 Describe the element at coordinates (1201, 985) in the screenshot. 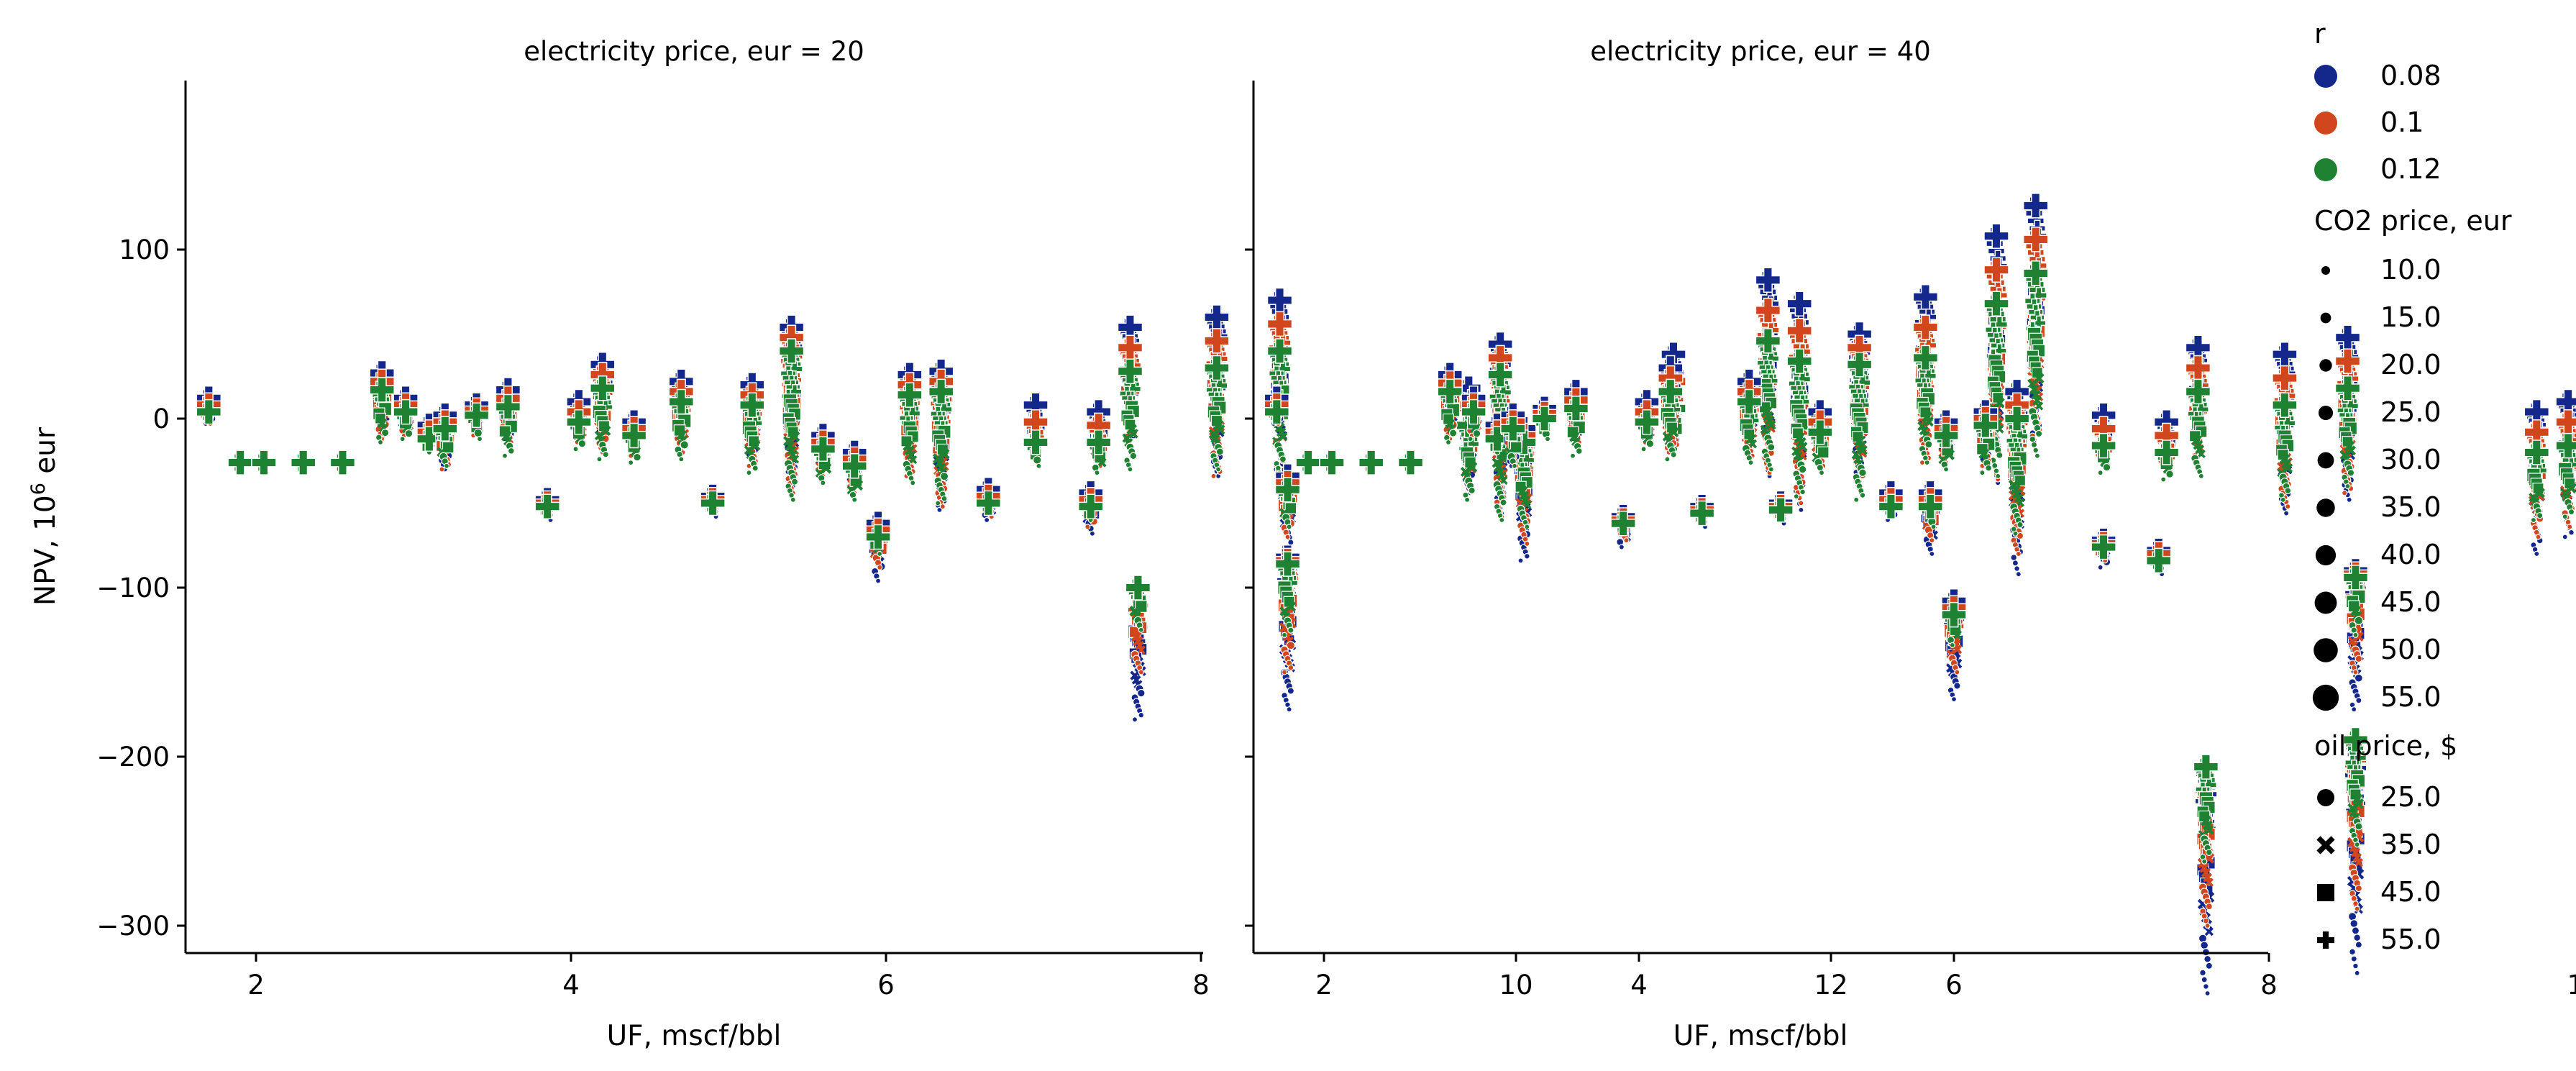

I see `x-tick-label: 8` at that location.